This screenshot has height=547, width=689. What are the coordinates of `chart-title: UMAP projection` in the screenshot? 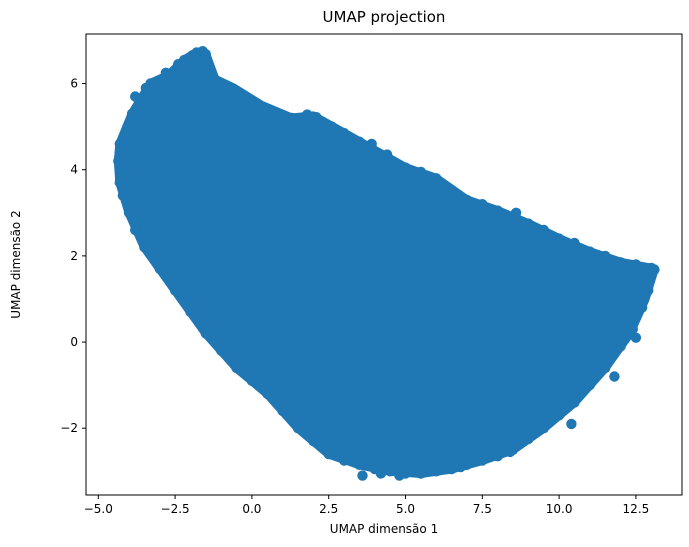 It's located at (384, 17).